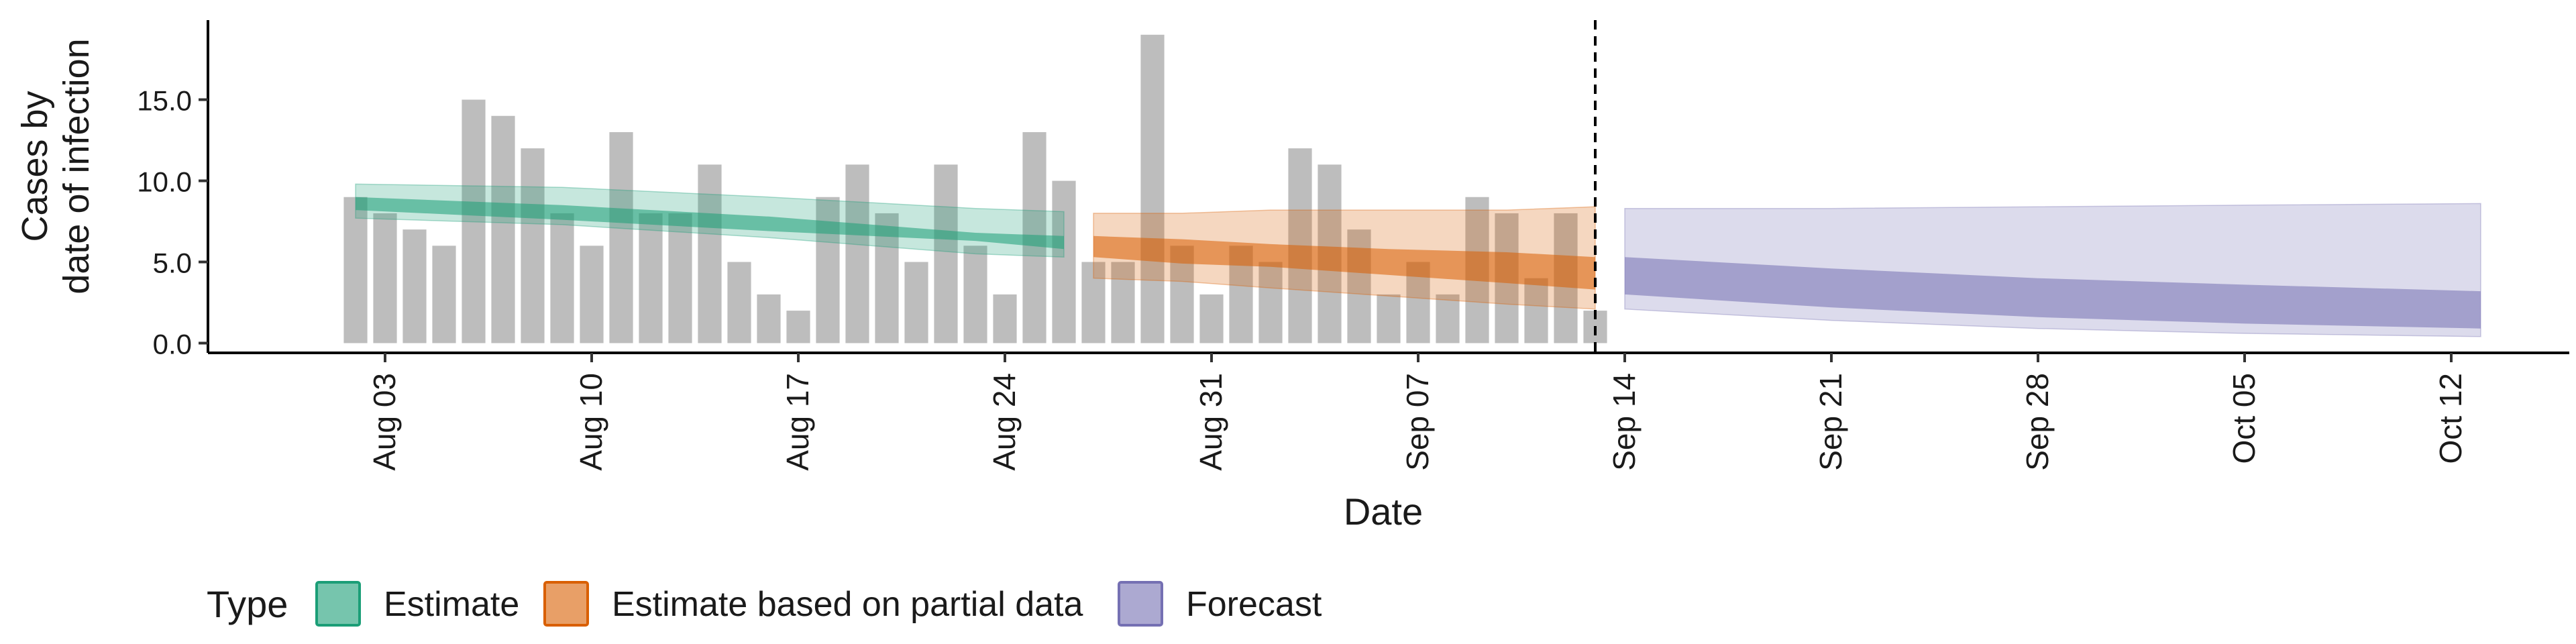 Image resolution: width=2576 pixels, height=644 pixels. I want to click on legend-label-estimate-based-on-partial-data: Estimate based on partial data, so click(847, 604).